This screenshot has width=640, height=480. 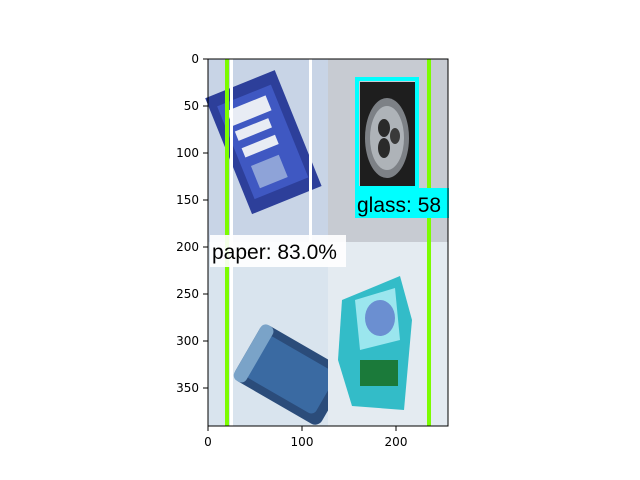 I want to click on paper-label-bg, so click(x=278, y=251).